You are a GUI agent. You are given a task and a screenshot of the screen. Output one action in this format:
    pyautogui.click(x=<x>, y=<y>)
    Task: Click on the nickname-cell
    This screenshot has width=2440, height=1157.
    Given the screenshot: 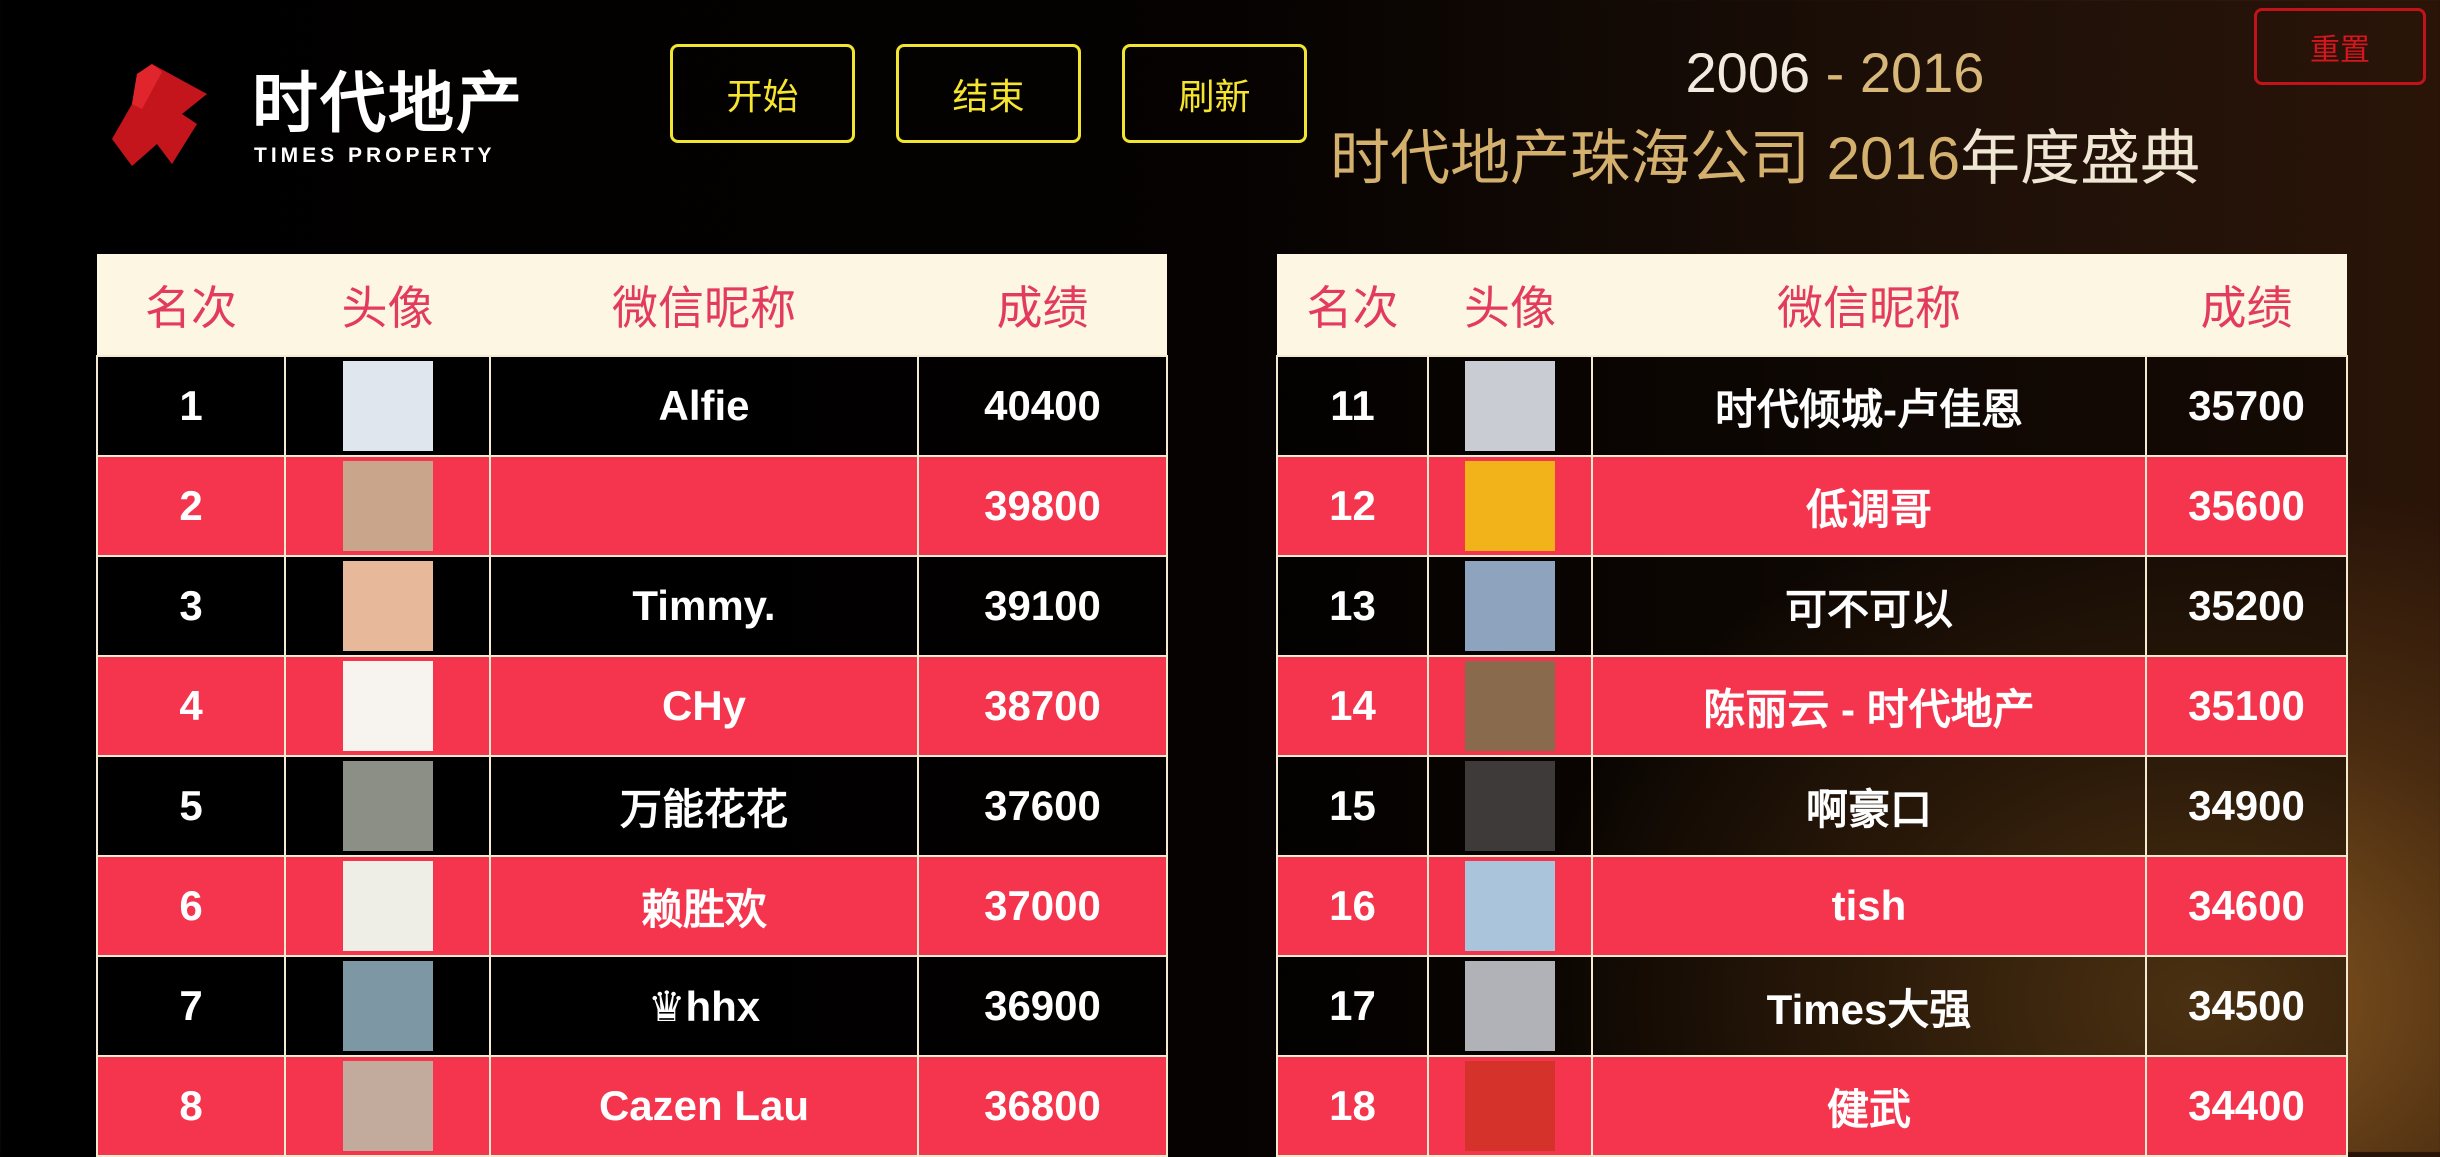 What is the action you would take?
    pyautogui.click(x=704, y=506)
    